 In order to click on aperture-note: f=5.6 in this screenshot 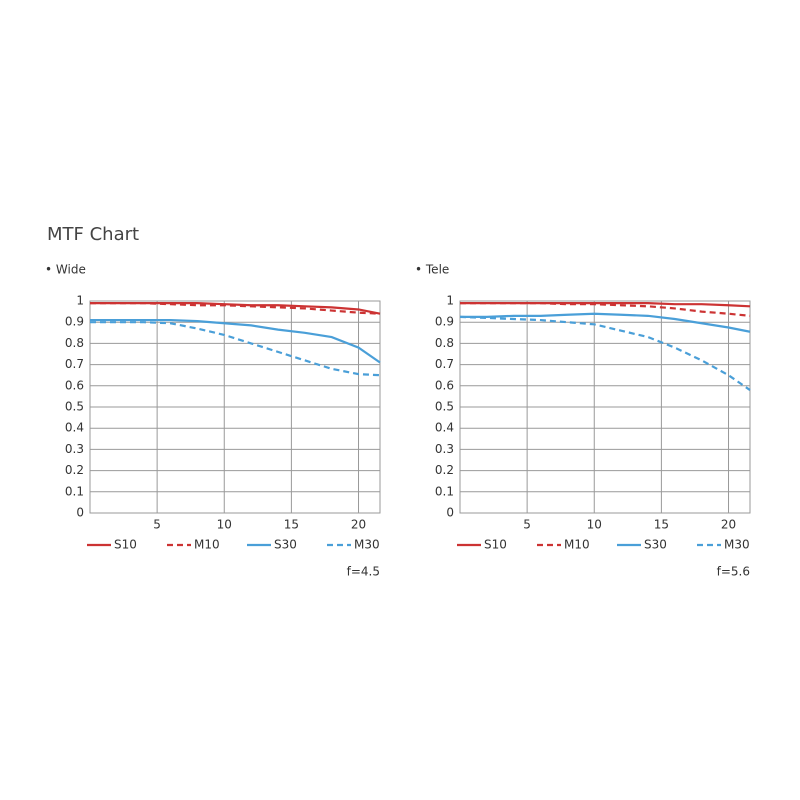, I will do `click(733, 572)`.